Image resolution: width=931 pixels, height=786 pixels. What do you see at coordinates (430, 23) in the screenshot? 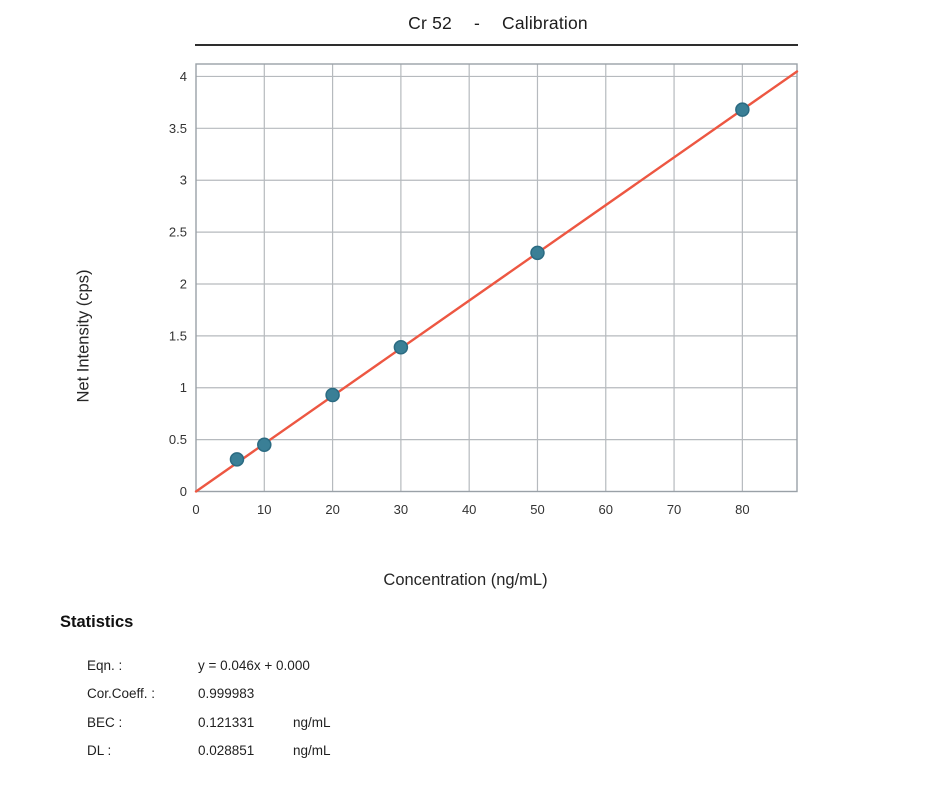
I see `chart-title-element: Cr 52` at bounding box center [430, 23].